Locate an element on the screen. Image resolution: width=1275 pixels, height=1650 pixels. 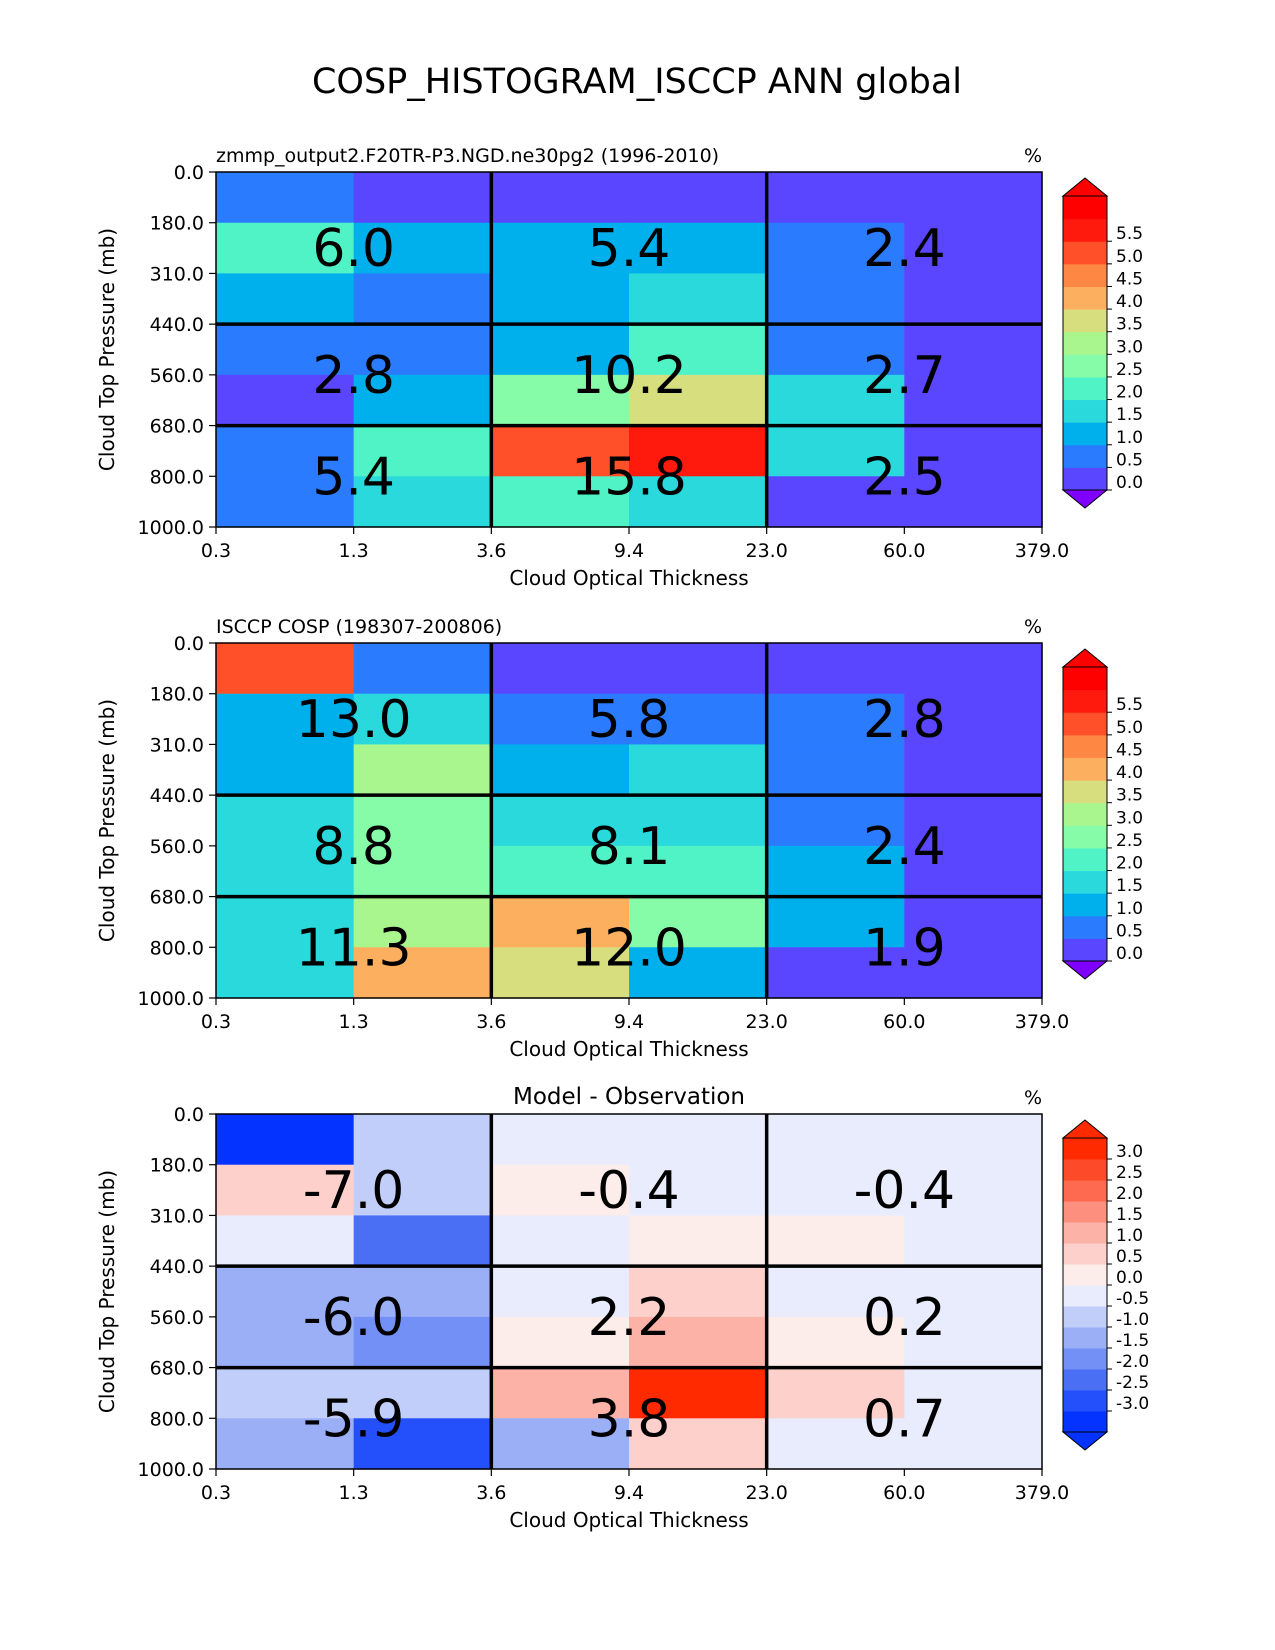
block-value-label: 1.9 is located at coordinates (904, 948).